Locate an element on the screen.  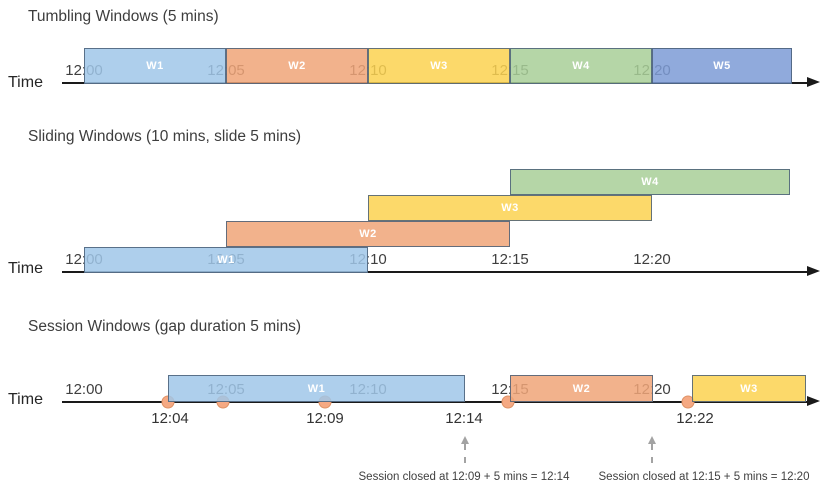
event-time-label: 12:04 is located at coordinates (170, 418).